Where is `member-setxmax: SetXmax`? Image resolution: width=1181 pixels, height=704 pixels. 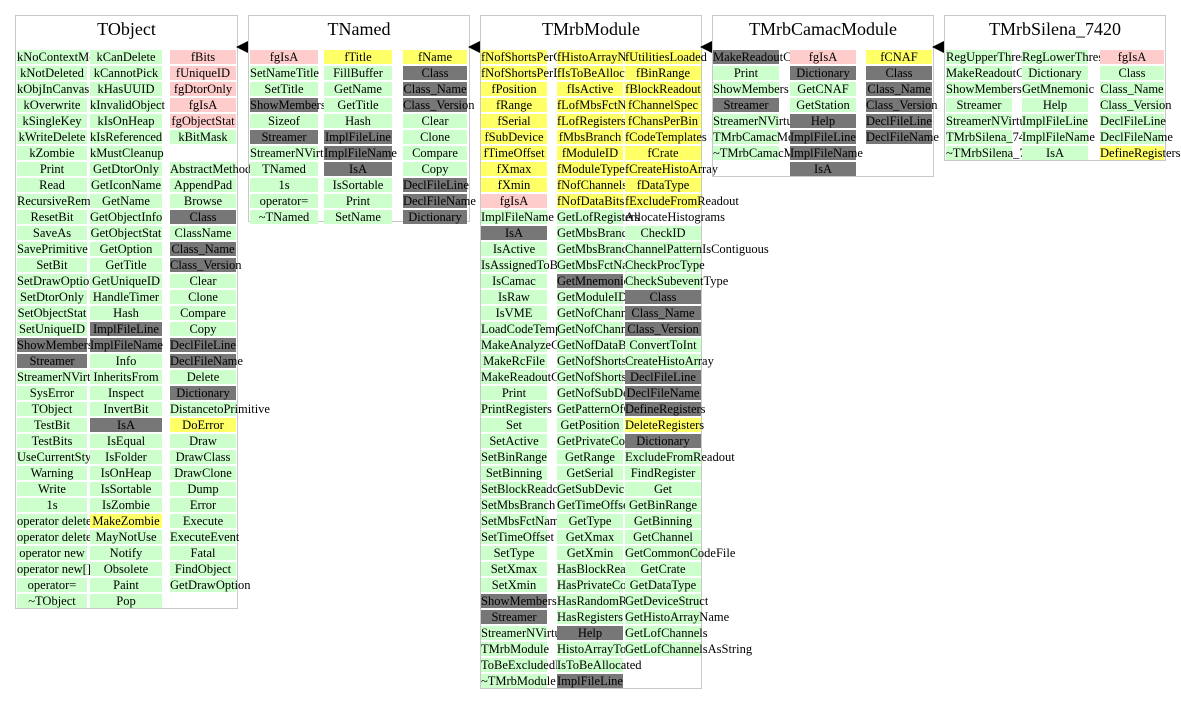 member-setxmax: SetXmax is located at coordinates (514, 569).